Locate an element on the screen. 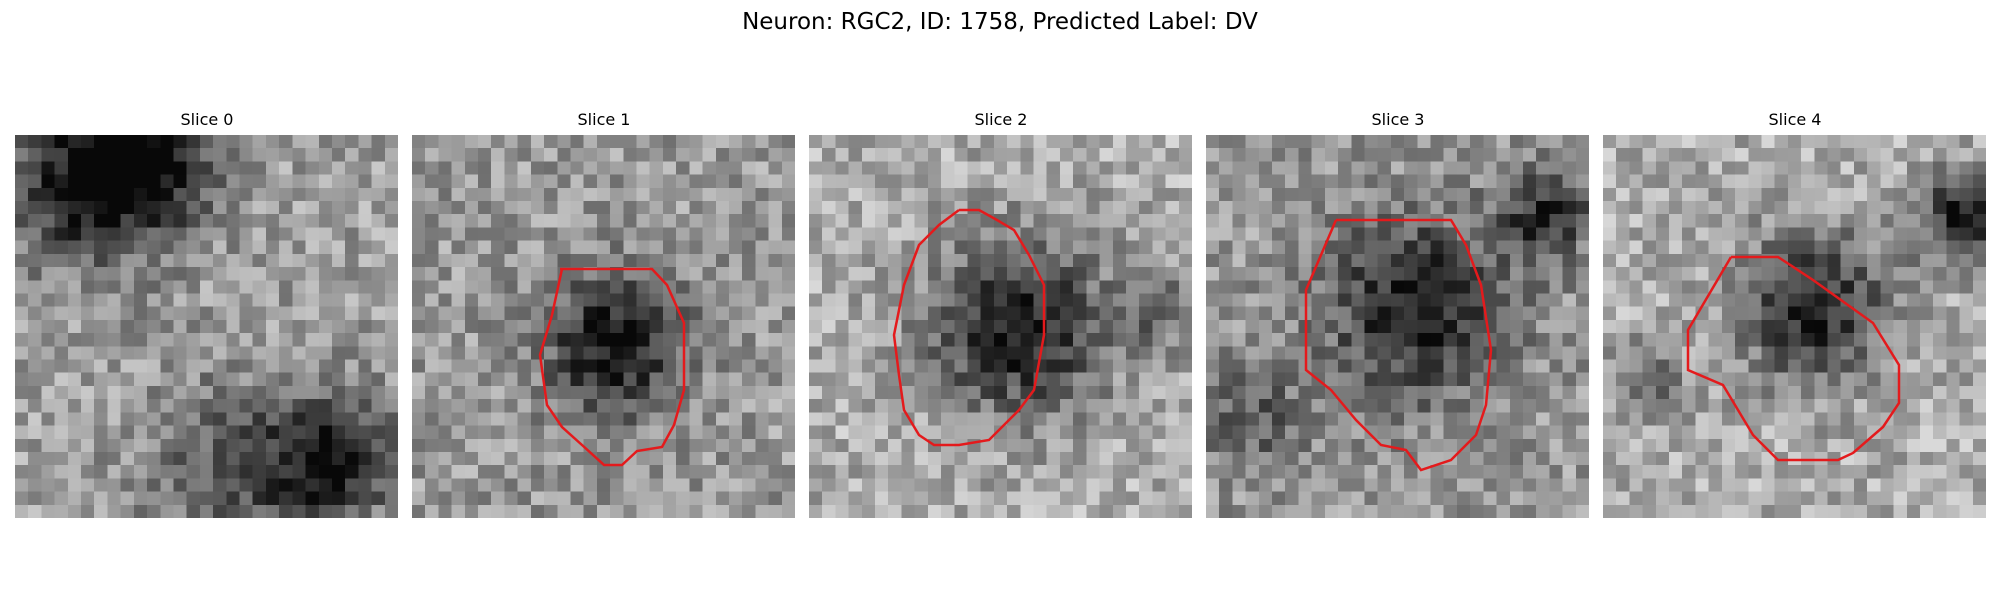  slice-panel-1: Slice 1 is located at coordinates (604, 314).